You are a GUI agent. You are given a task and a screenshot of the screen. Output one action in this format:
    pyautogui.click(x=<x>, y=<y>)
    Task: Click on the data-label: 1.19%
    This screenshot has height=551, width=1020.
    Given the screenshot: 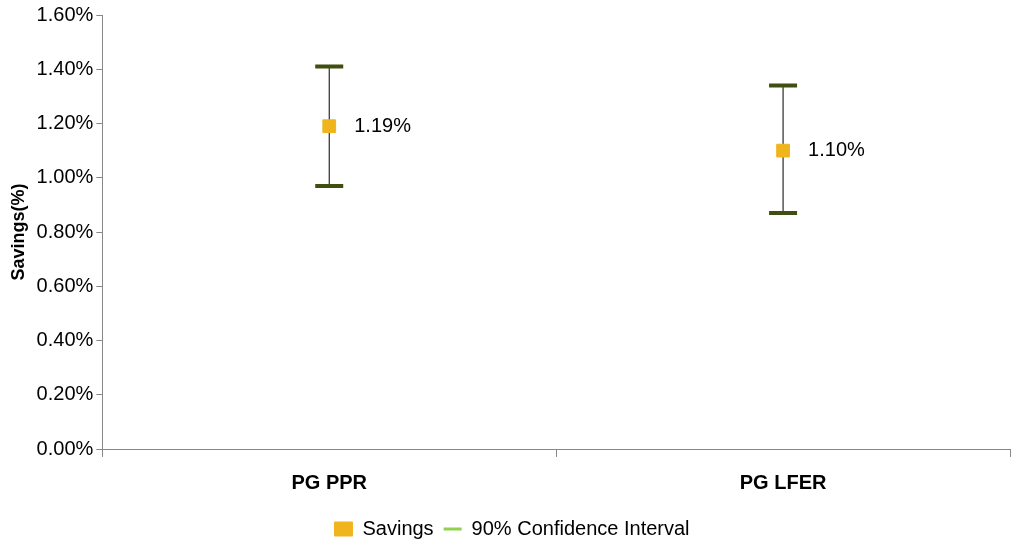 What is the action you would take?
    pyautogui.click(x=383, y=124)
    